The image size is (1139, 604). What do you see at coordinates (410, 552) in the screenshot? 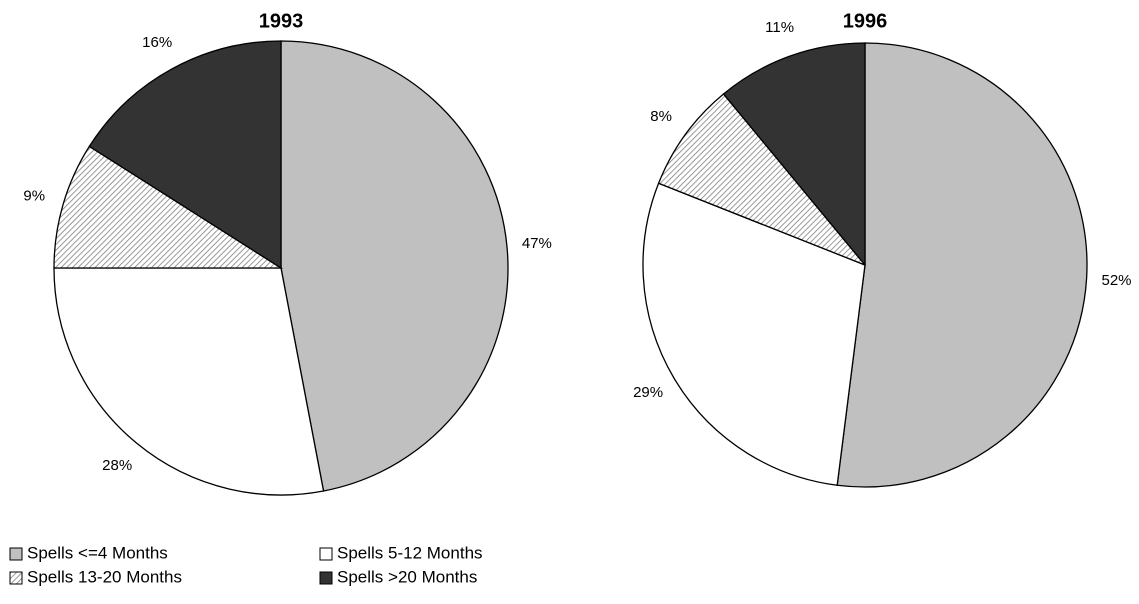
I see `legend-label: Spells 5-12 Months` at bounding box center [410, 552].